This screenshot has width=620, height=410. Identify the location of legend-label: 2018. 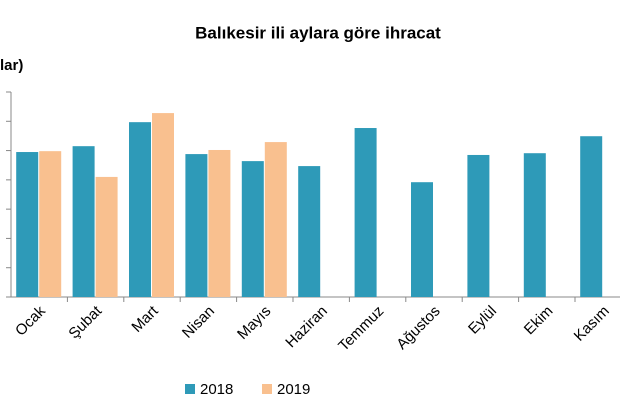
(216, 389).